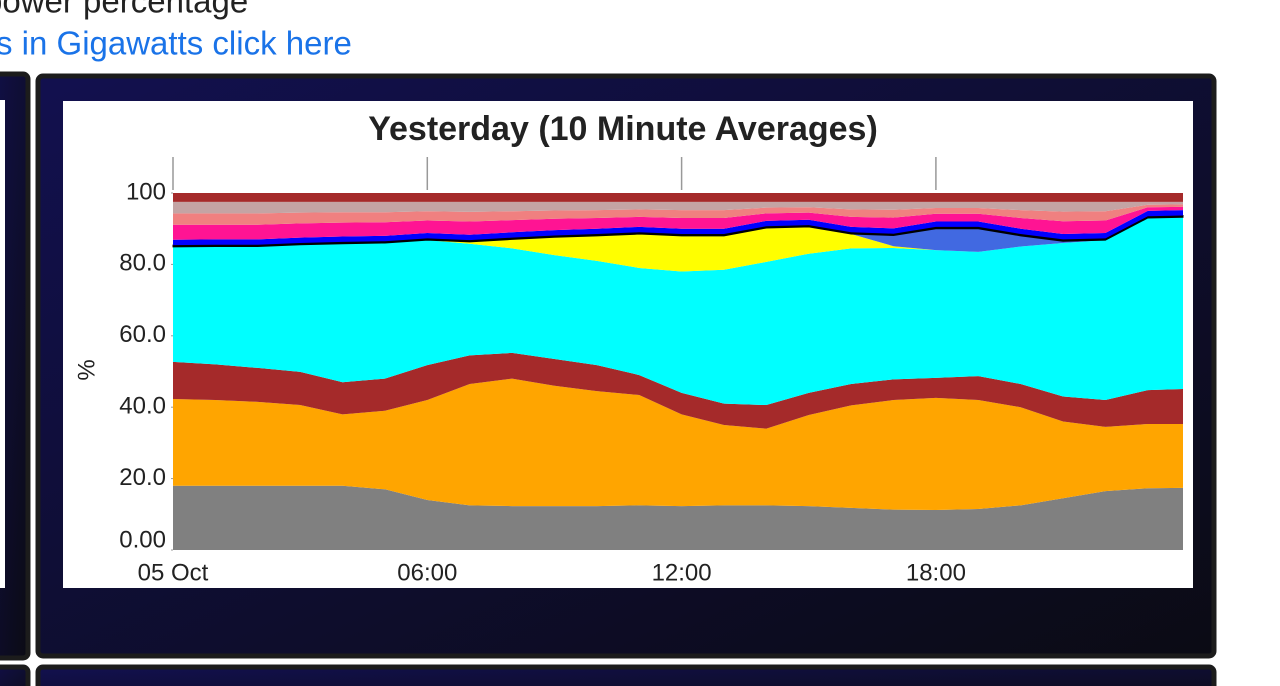 The image size is (1280, 686). What do you see at coordinates (15, 675) in the screenshot?
I see `lower-left-panel` at bounding box center [15, 675].